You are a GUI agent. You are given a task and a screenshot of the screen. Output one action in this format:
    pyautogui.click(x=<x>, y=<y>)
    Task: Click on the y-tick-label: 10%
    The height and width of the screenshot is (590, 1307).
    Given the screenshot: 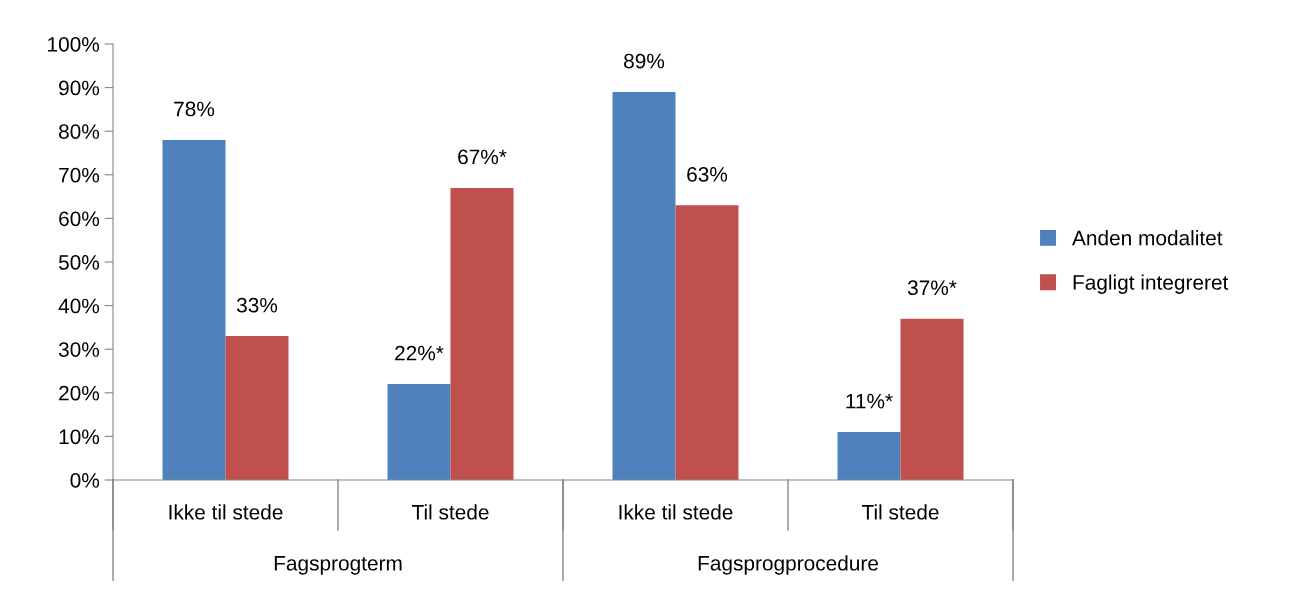 What is the action you would take?
    pyautogui.click(x=79, y=437)
    